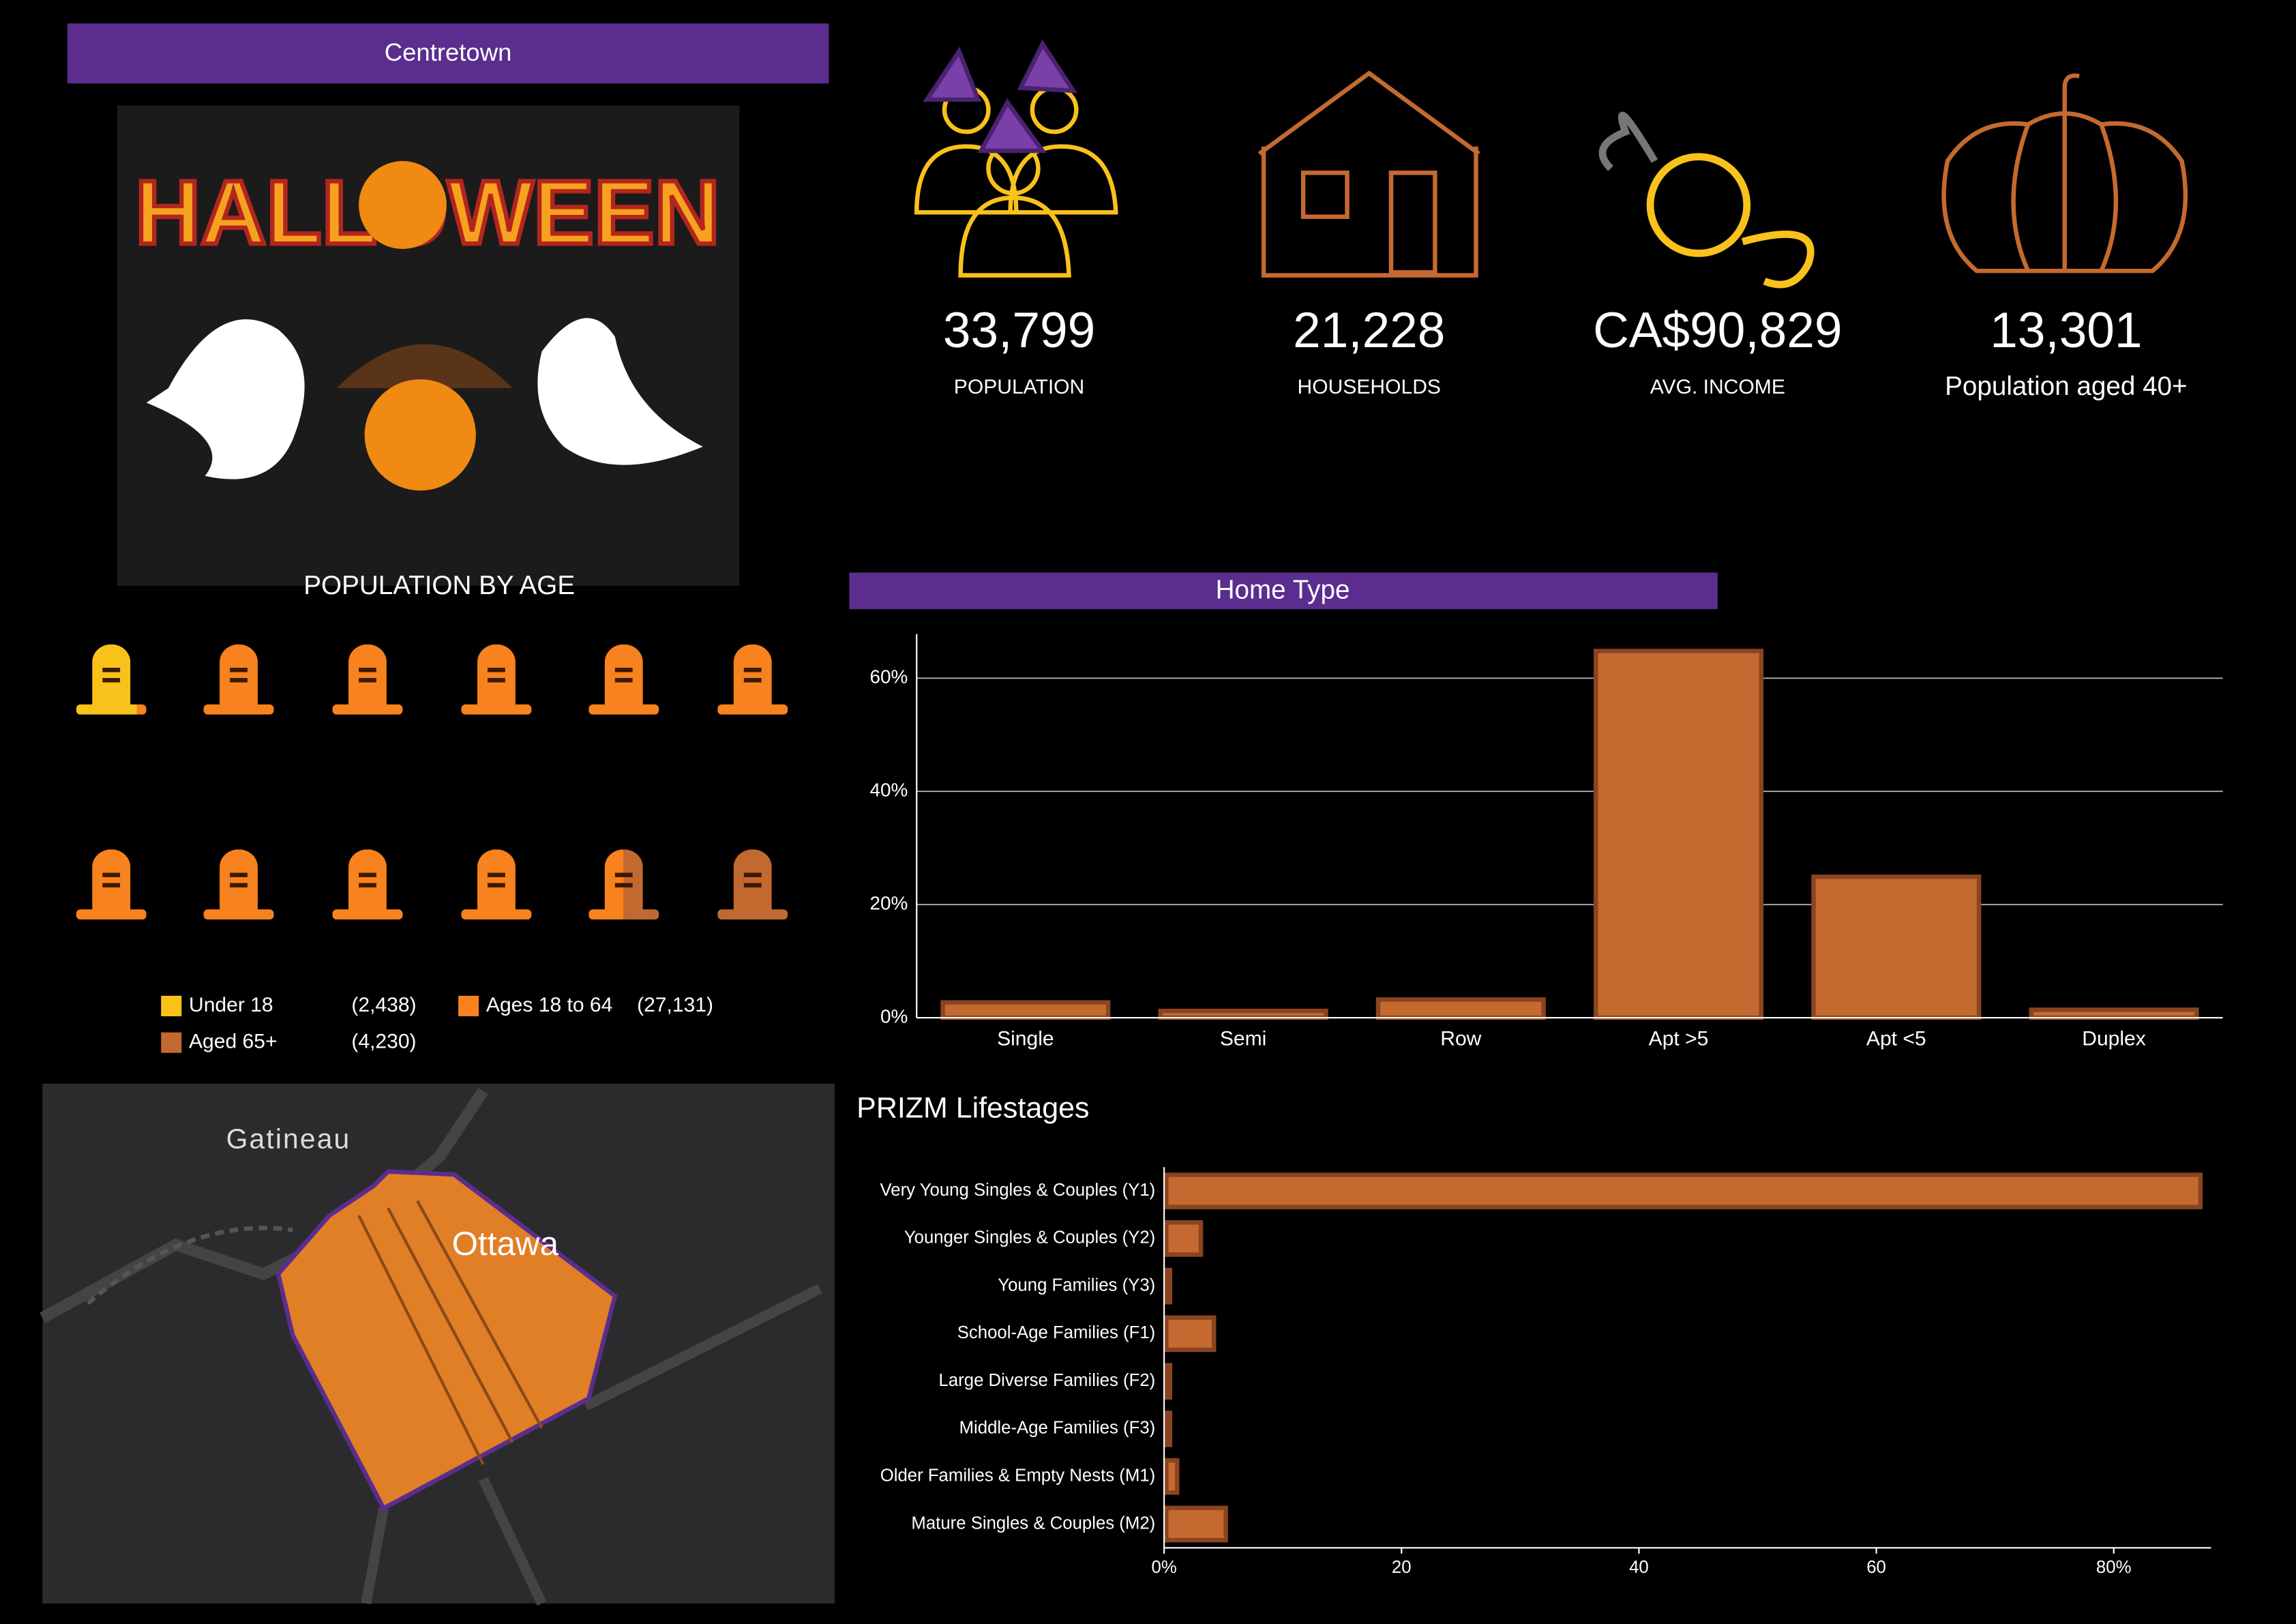 This screenshot has width=2296, height=1624. Describe the element at coordinates (1018, 1190) in the screenshot. I see `y-tick-label: Very Young Singles & Couples (Y1)` at that location.